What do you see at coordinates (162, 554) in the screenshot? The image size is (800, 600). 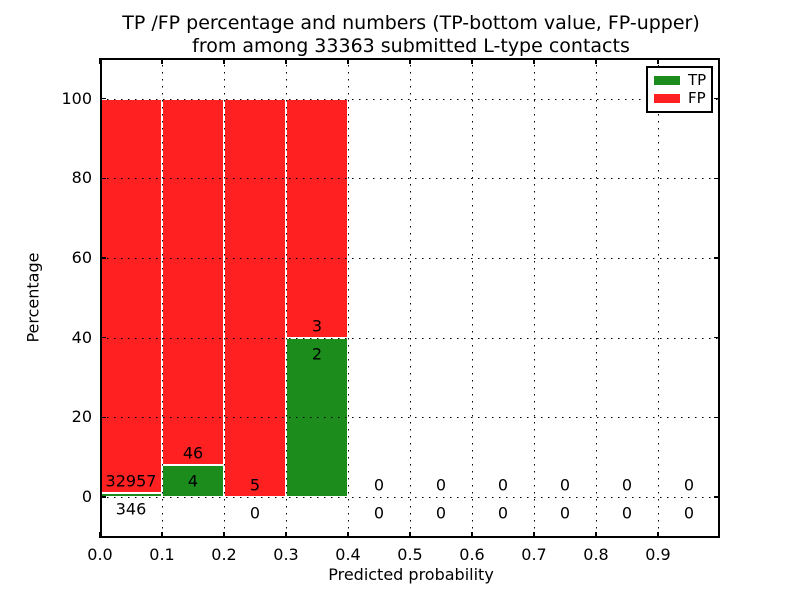 I see `x-tick-label: 0.1` at bounding box center [162, 554].